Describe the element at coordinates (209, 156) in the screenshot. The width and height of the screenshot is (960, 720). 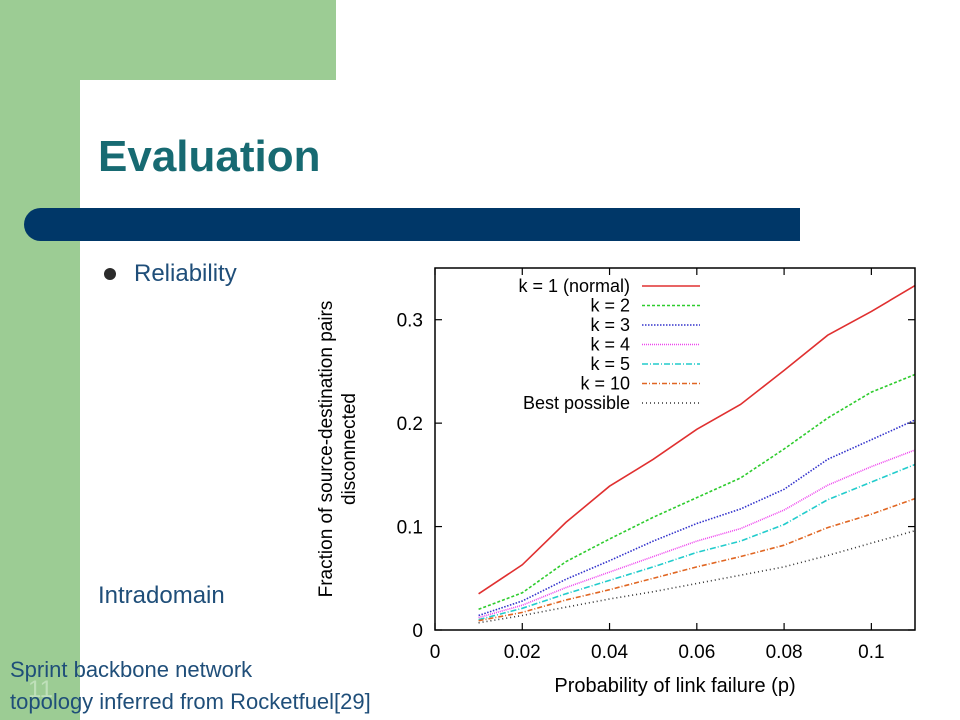
I see `slide-title: Evaluation` at that location.